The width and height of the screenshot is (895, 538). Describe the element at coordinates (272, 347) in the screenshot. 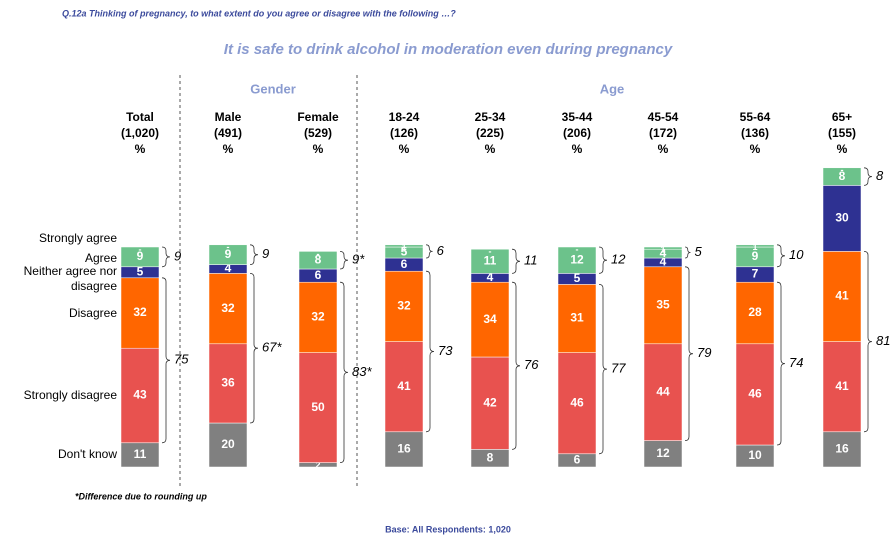

I see `disagree-brace-label: 67*` at that location.